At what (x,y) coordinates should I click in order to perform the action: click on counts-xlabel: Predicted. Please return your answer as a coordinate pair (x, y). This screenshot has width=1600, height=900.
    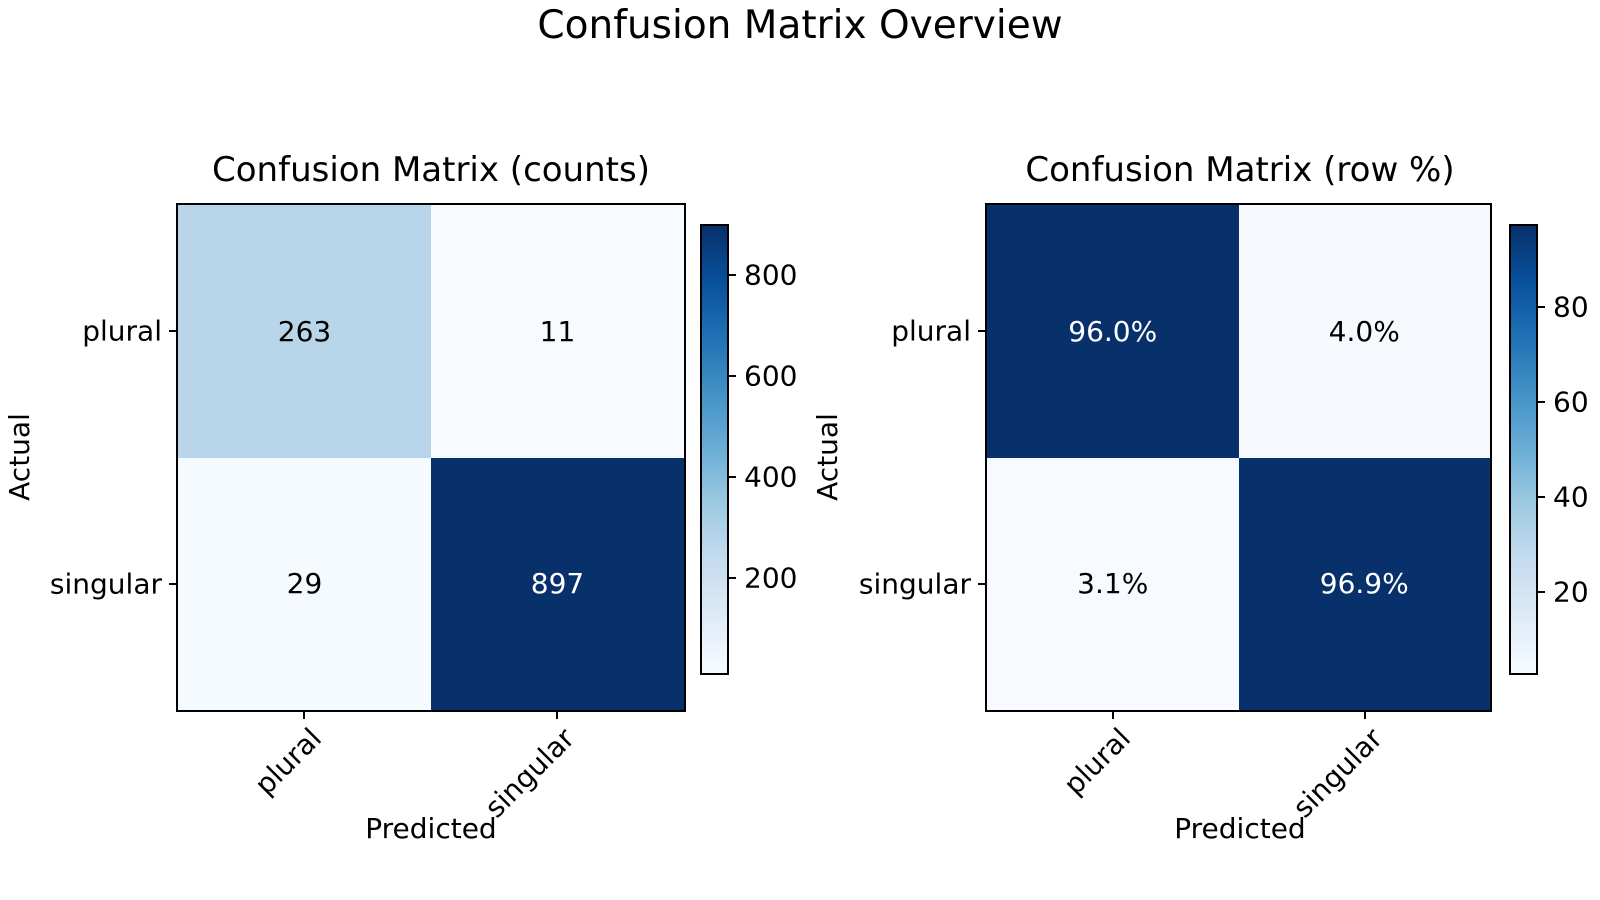
    Looking at the image, I should click on (431, 828).